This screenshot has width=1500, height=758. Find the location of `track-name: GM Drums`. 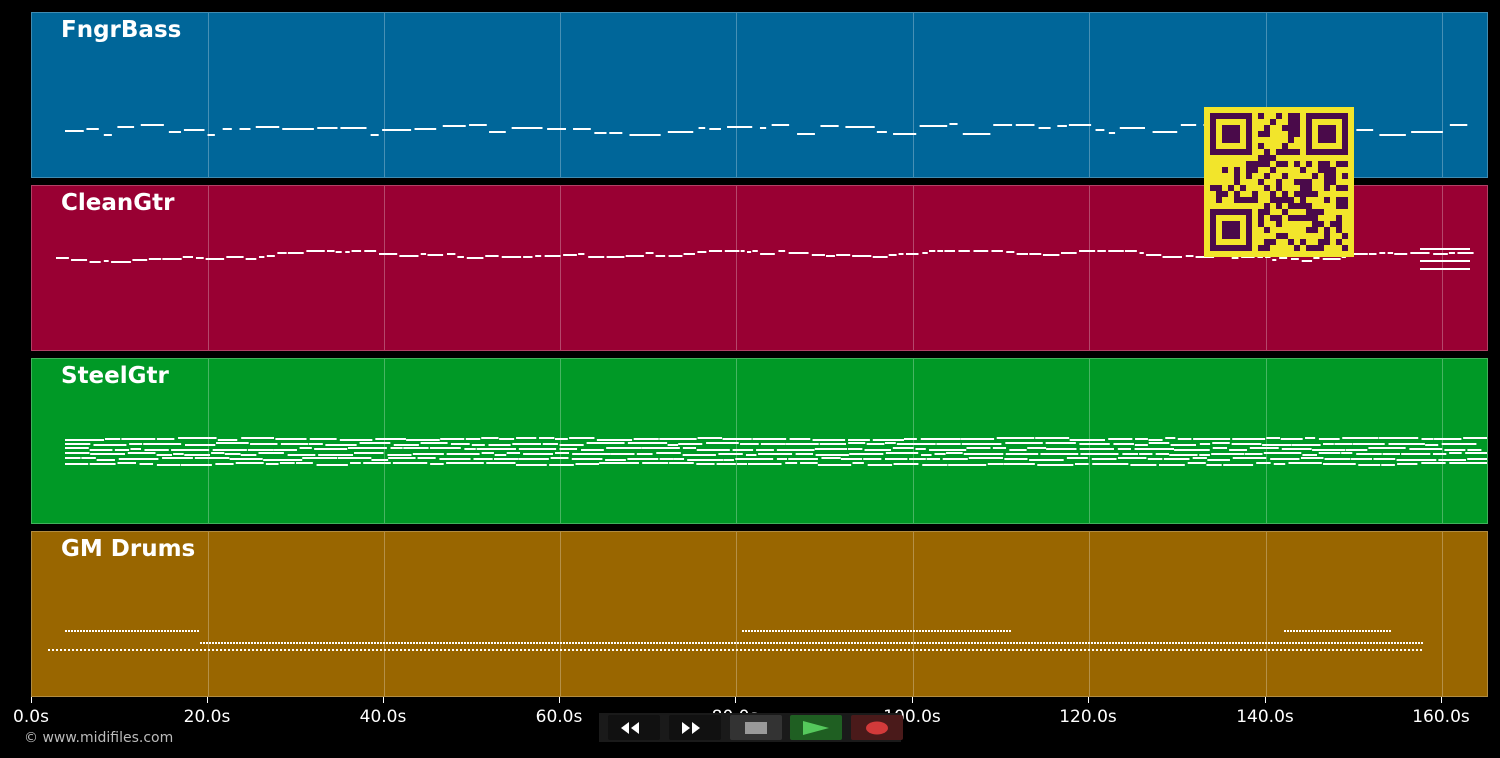

track-name: GM Drums is located at coordinates (128, 549).